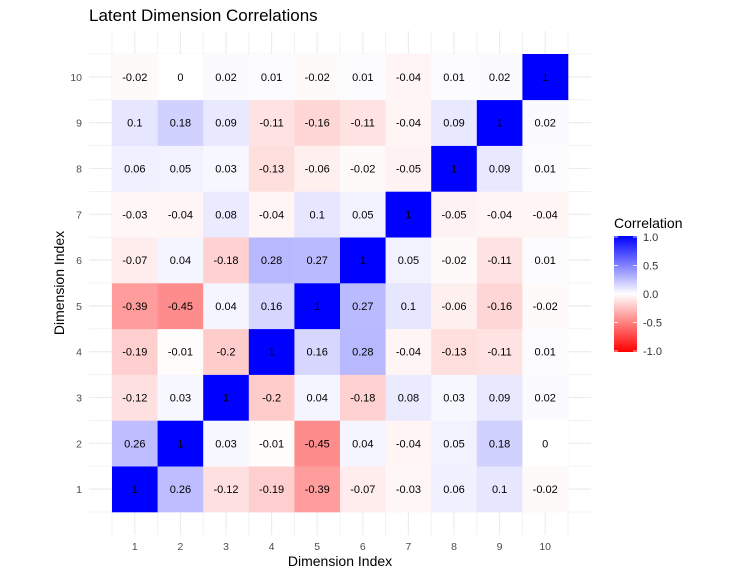 Image resolution: width=745 pixels, height=576 pixels. What do you see at coordinates (500, 547) in the screenshot?
I see `x-tick-label: 9` at bounding box center [500, 547].